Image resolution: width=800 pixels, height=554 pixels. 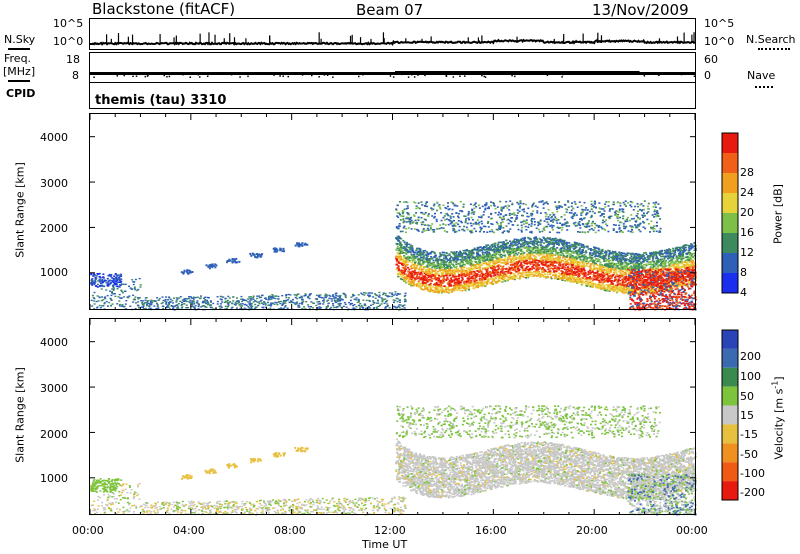 I want to click on power-ytick-4000: 4000, so click(x=54, y=137).